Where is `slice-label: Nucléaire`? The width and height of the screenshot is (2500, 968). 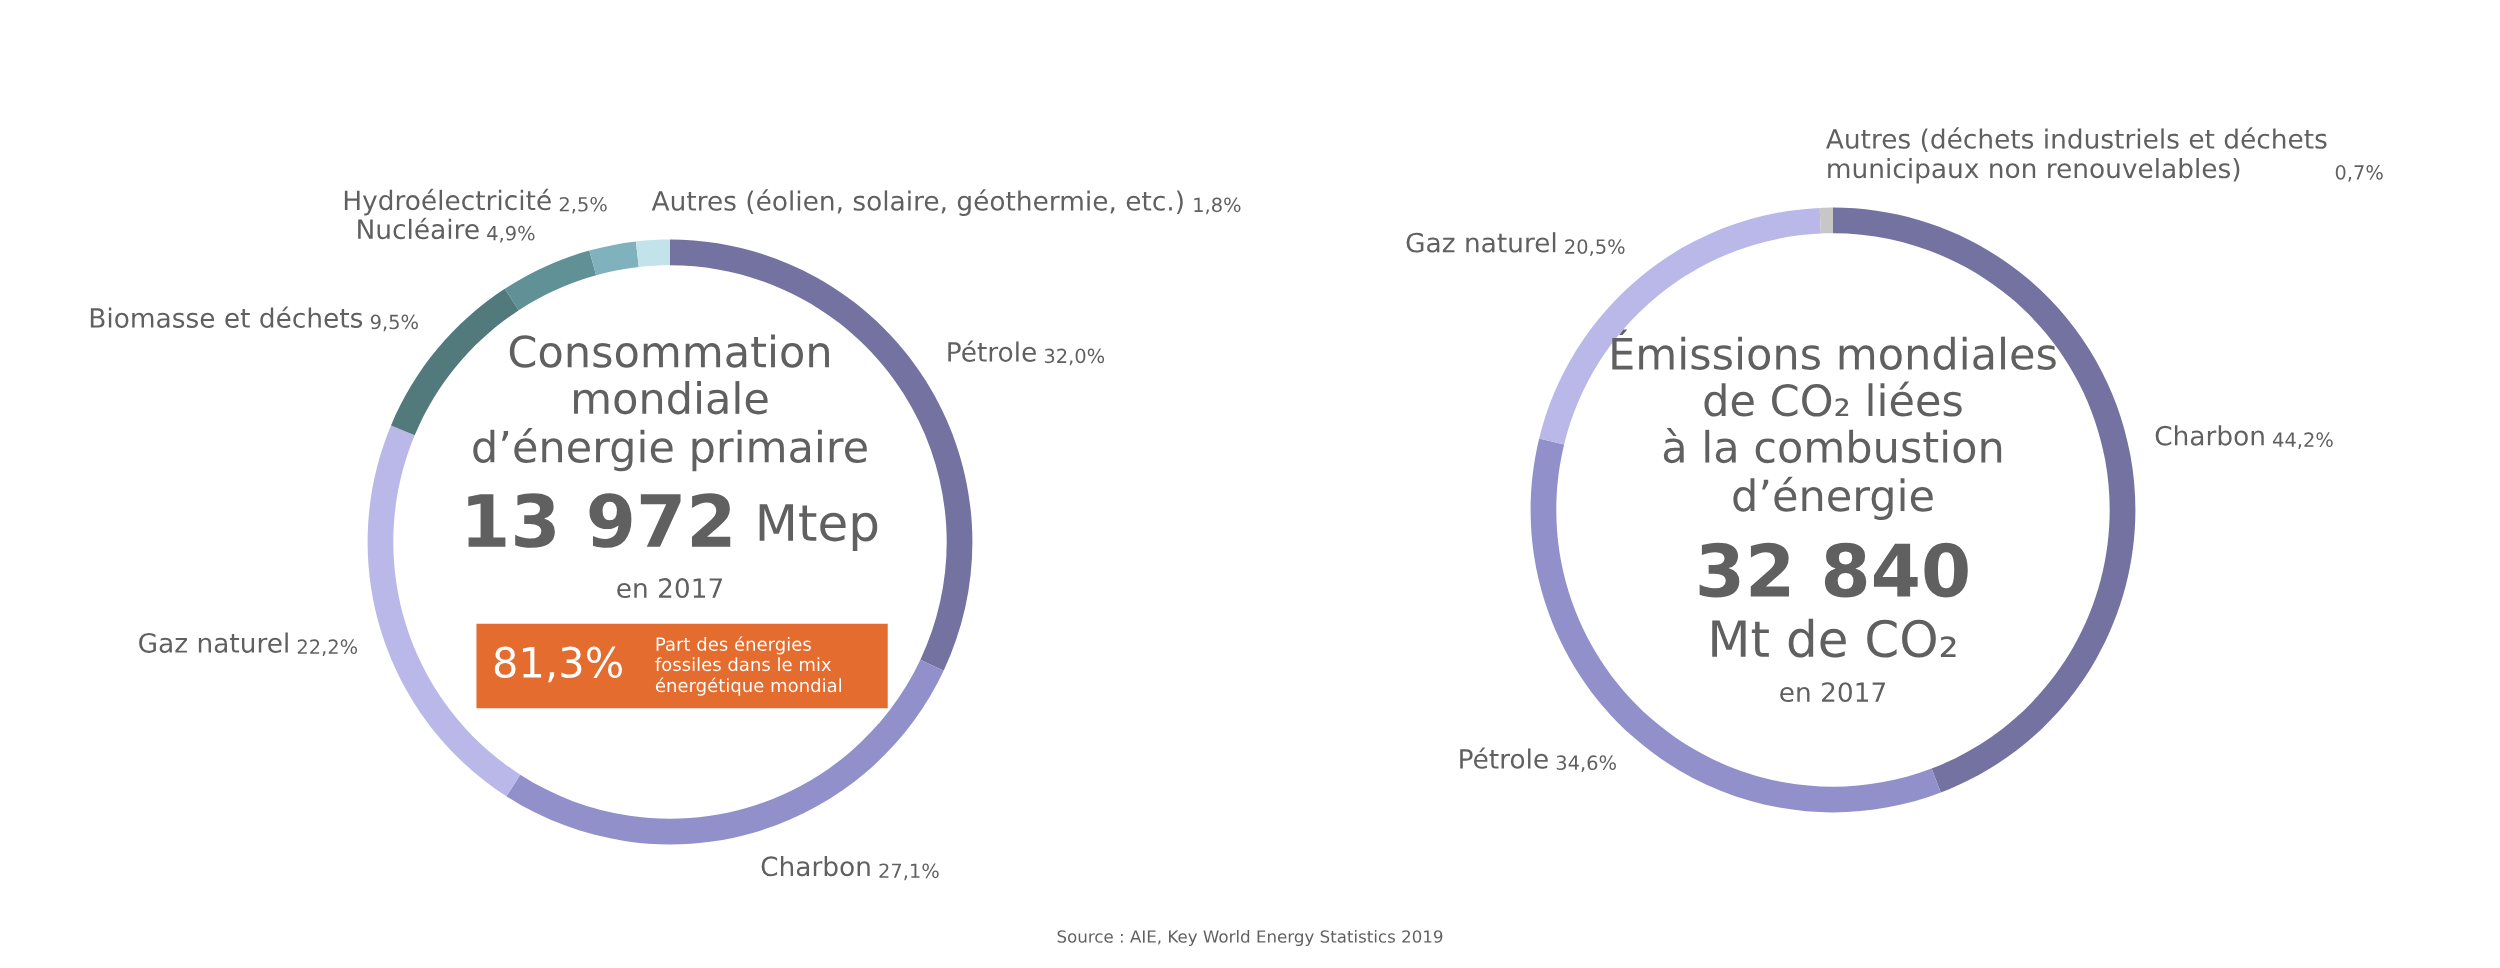 slice-label: Nucléaire is located at coordinates (418, 228).